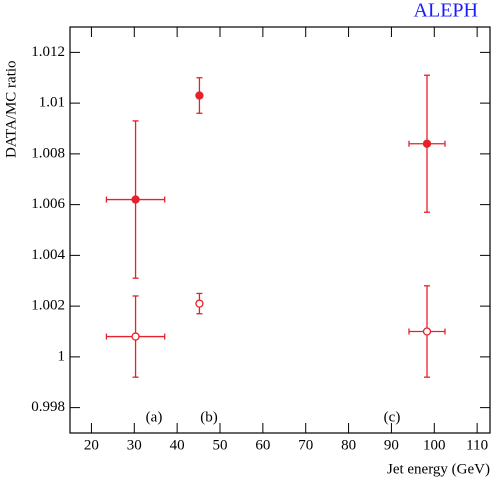 Image resolution: width=494 pixels, height=487 pixels. What do you see at coordinates (392, 417) in the screenshot?
I see `annotation: (c)` at bounding box center [392, 417].